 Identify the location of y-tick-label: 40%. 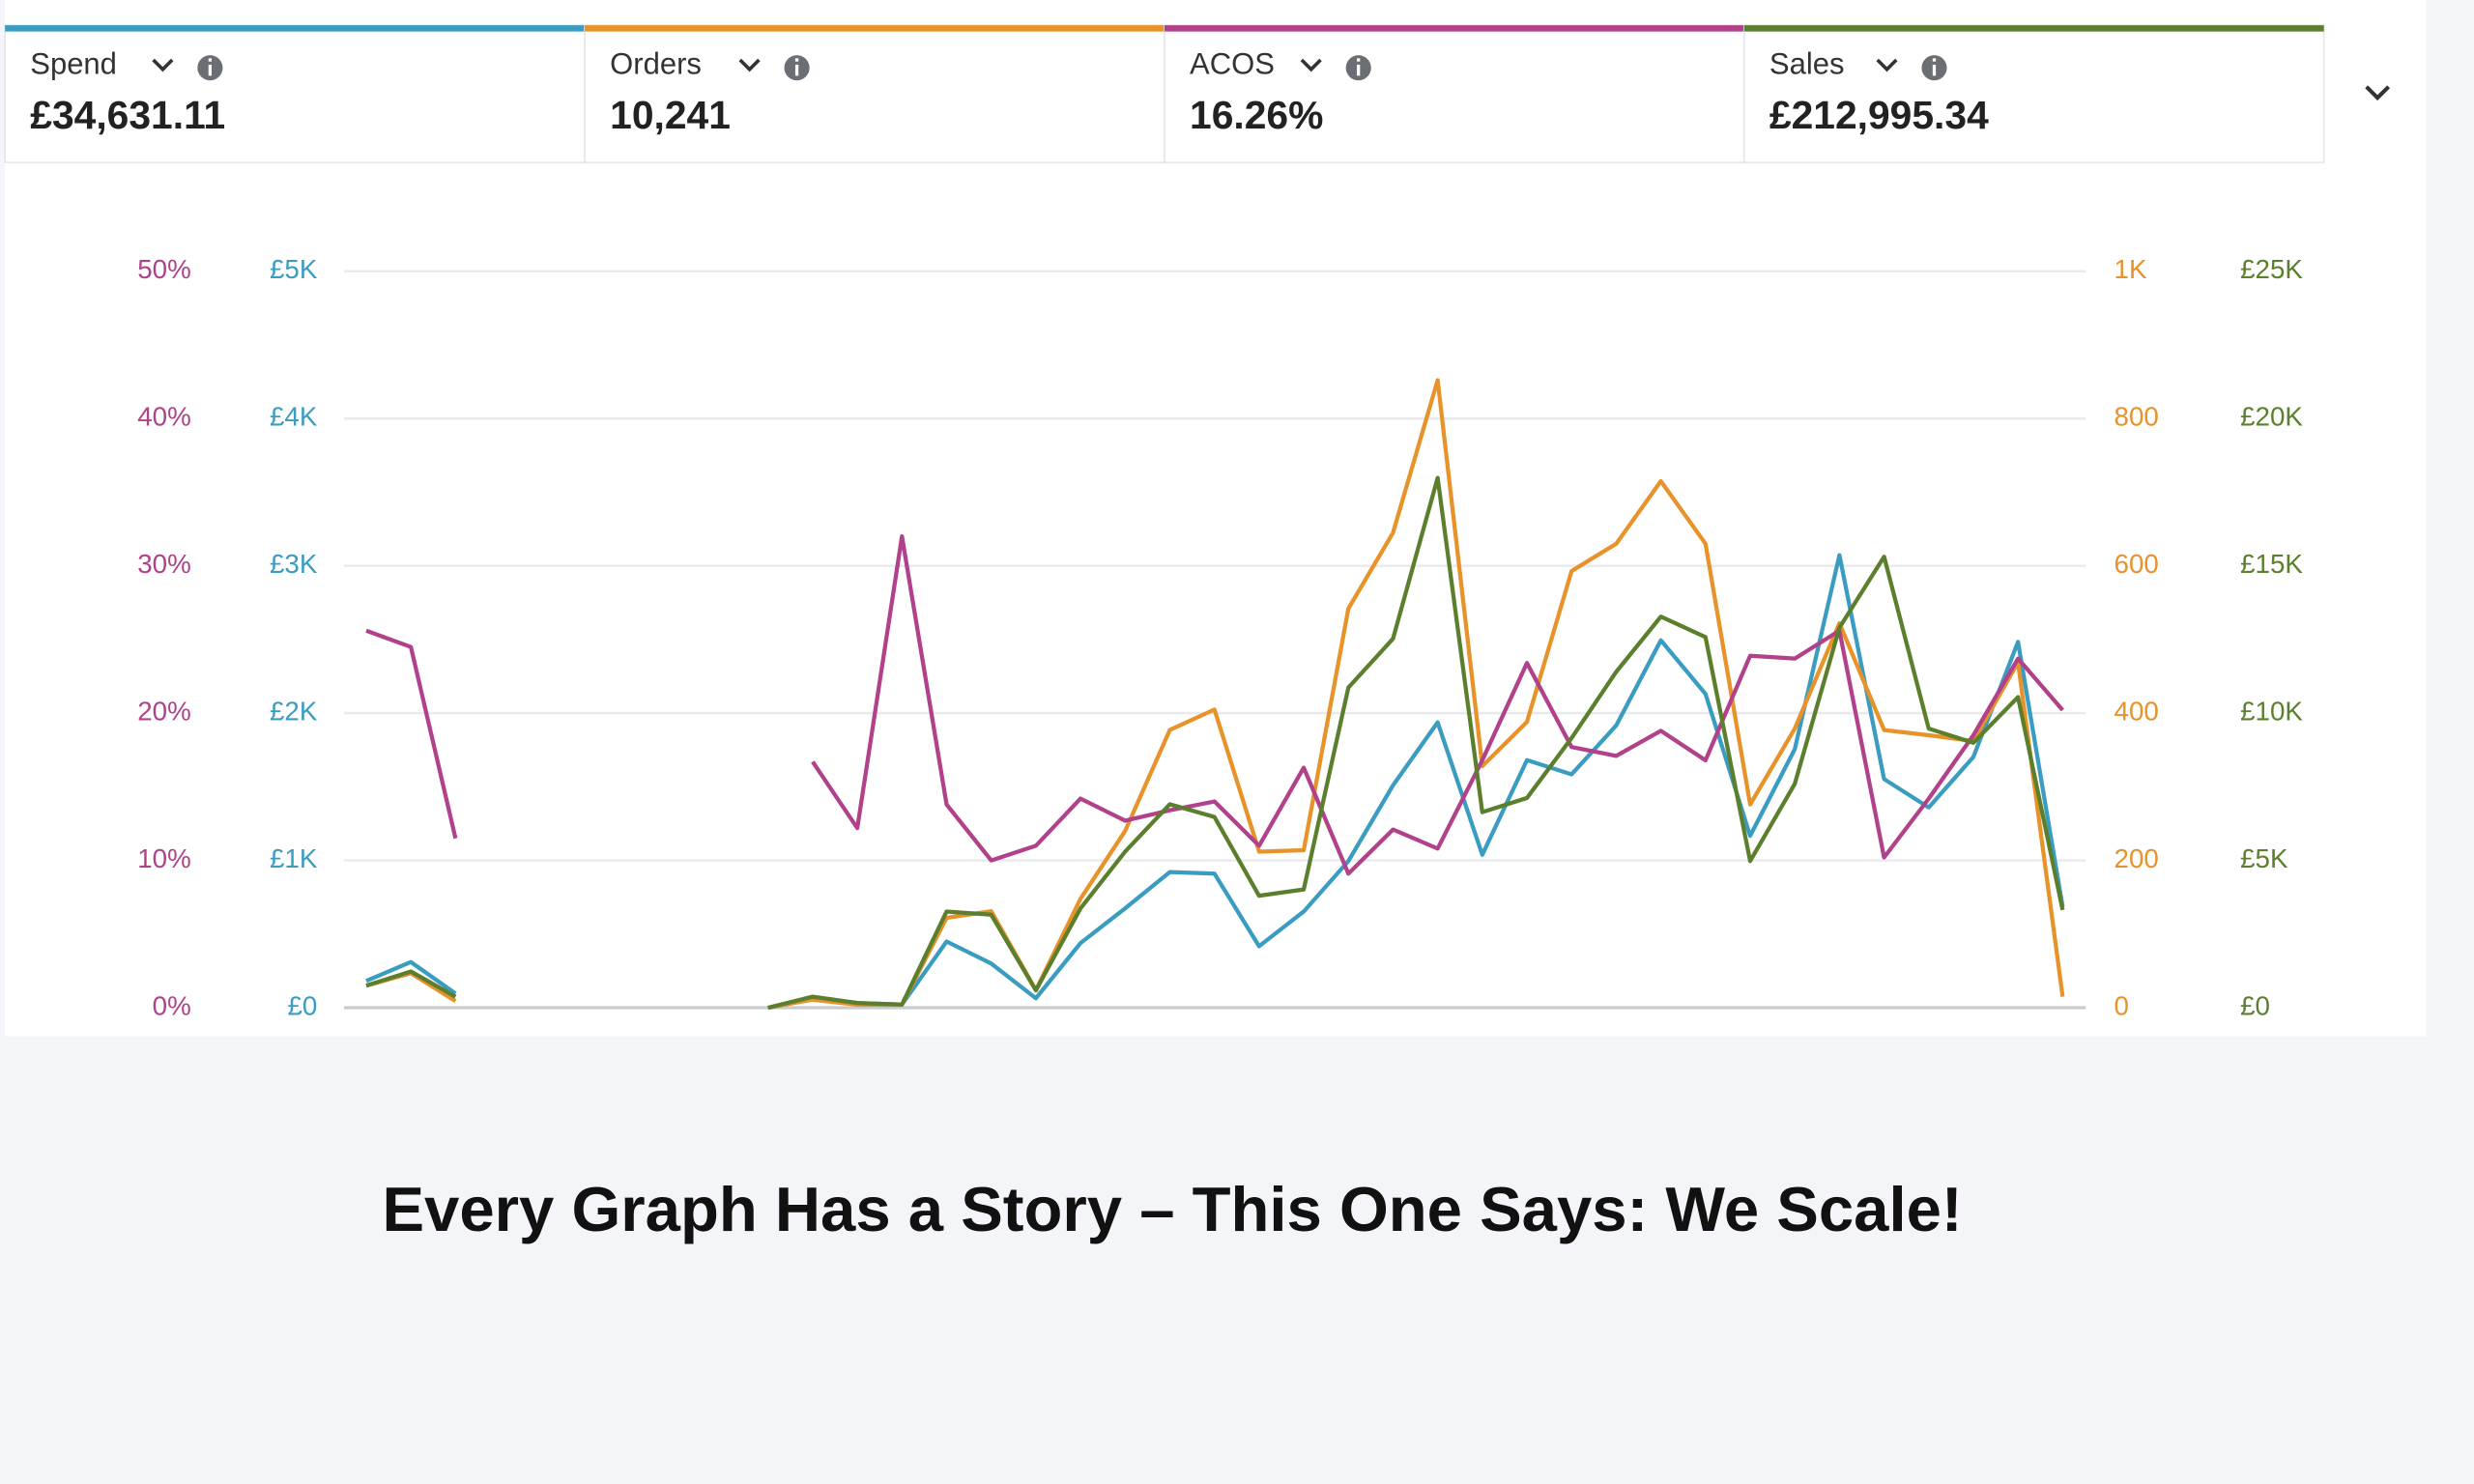
(164, 417).